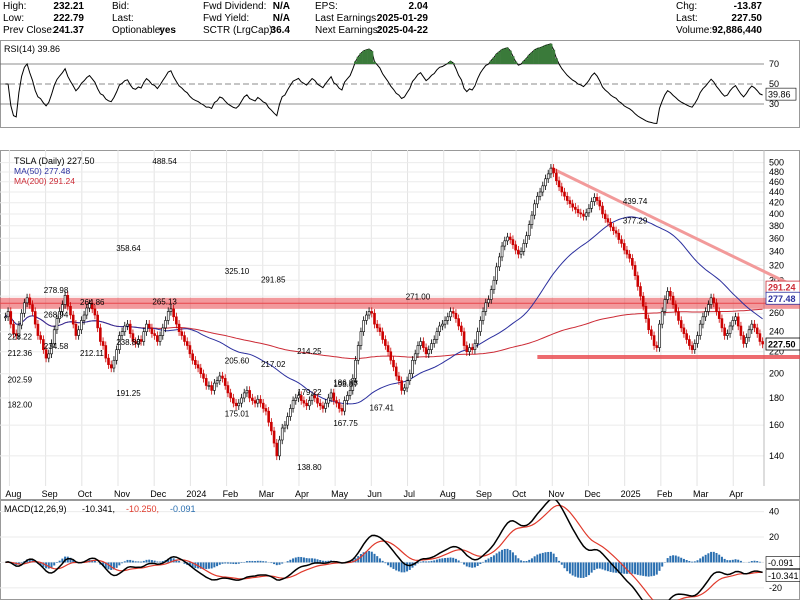 Image resolution: width=800 pixels, height=600 pixels. I want to click on prev-close-label: Prev Close:, so click(29, 30).